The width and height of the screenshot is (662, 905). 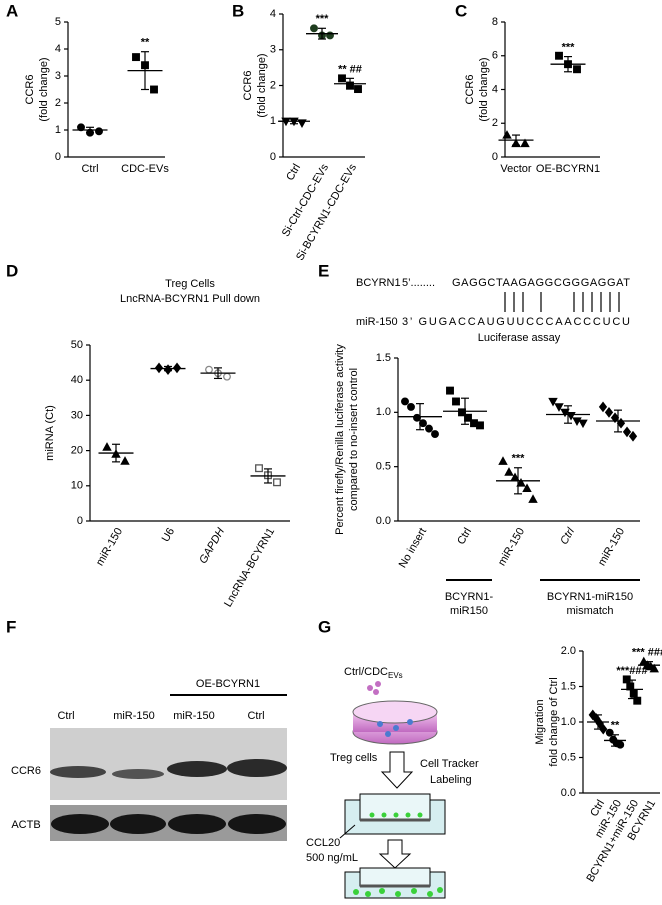 I want to click on panel-label: F, so click(x=11, y=626).